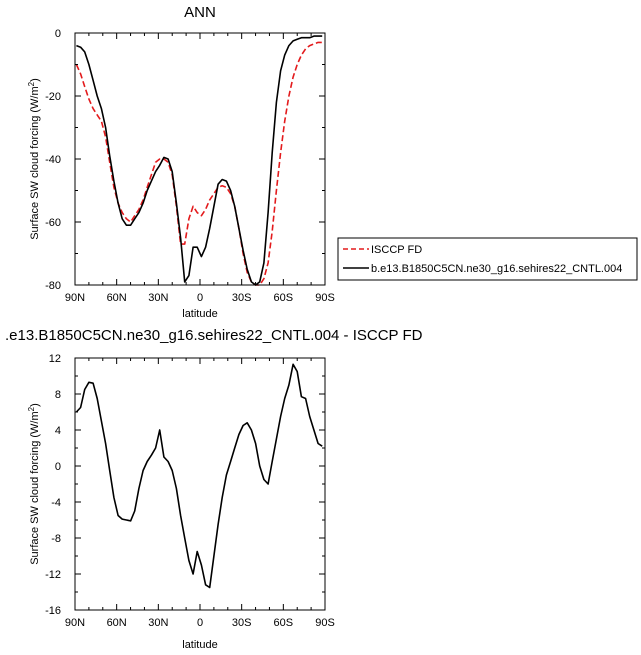  I want to click on top-y-tick-label: -40, so click(53, 160).